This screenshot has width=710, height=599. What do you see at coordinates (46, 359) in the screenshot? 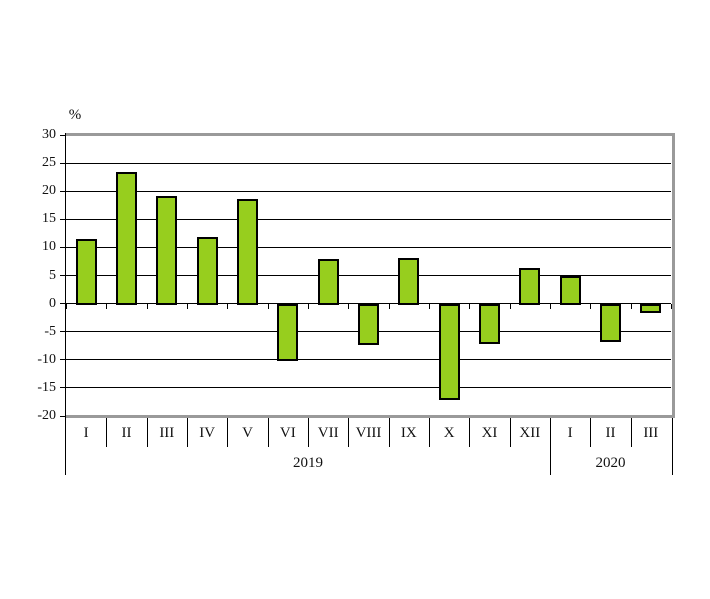
I see `y-axis-tick-label: -10` at bounding box center [46, 359].